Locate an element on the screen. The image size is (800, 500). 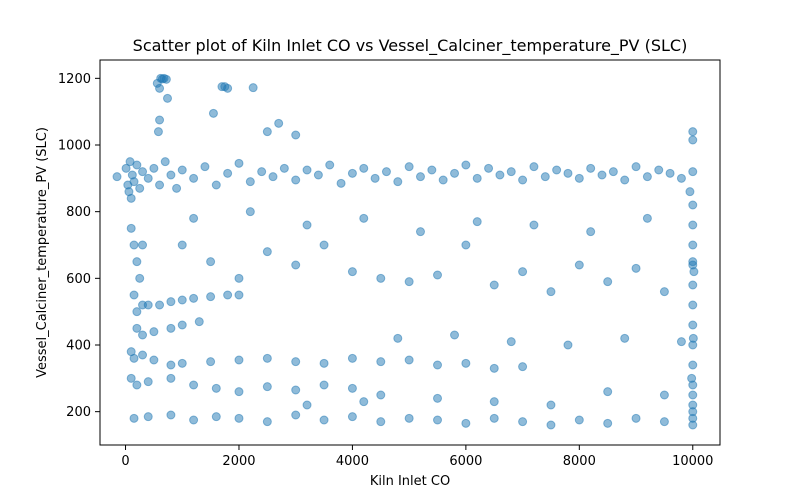
y-axis-title: Vessel_Calciner_temperature_PV (SLC) is located at coordinates (42, 252).